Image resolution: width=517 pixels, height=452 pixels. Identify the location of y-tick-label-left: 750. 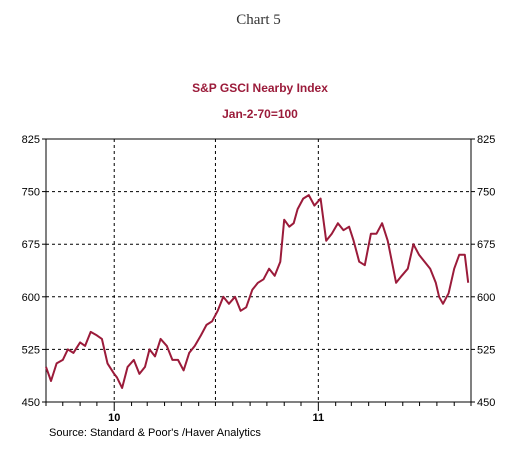
(31, 193).